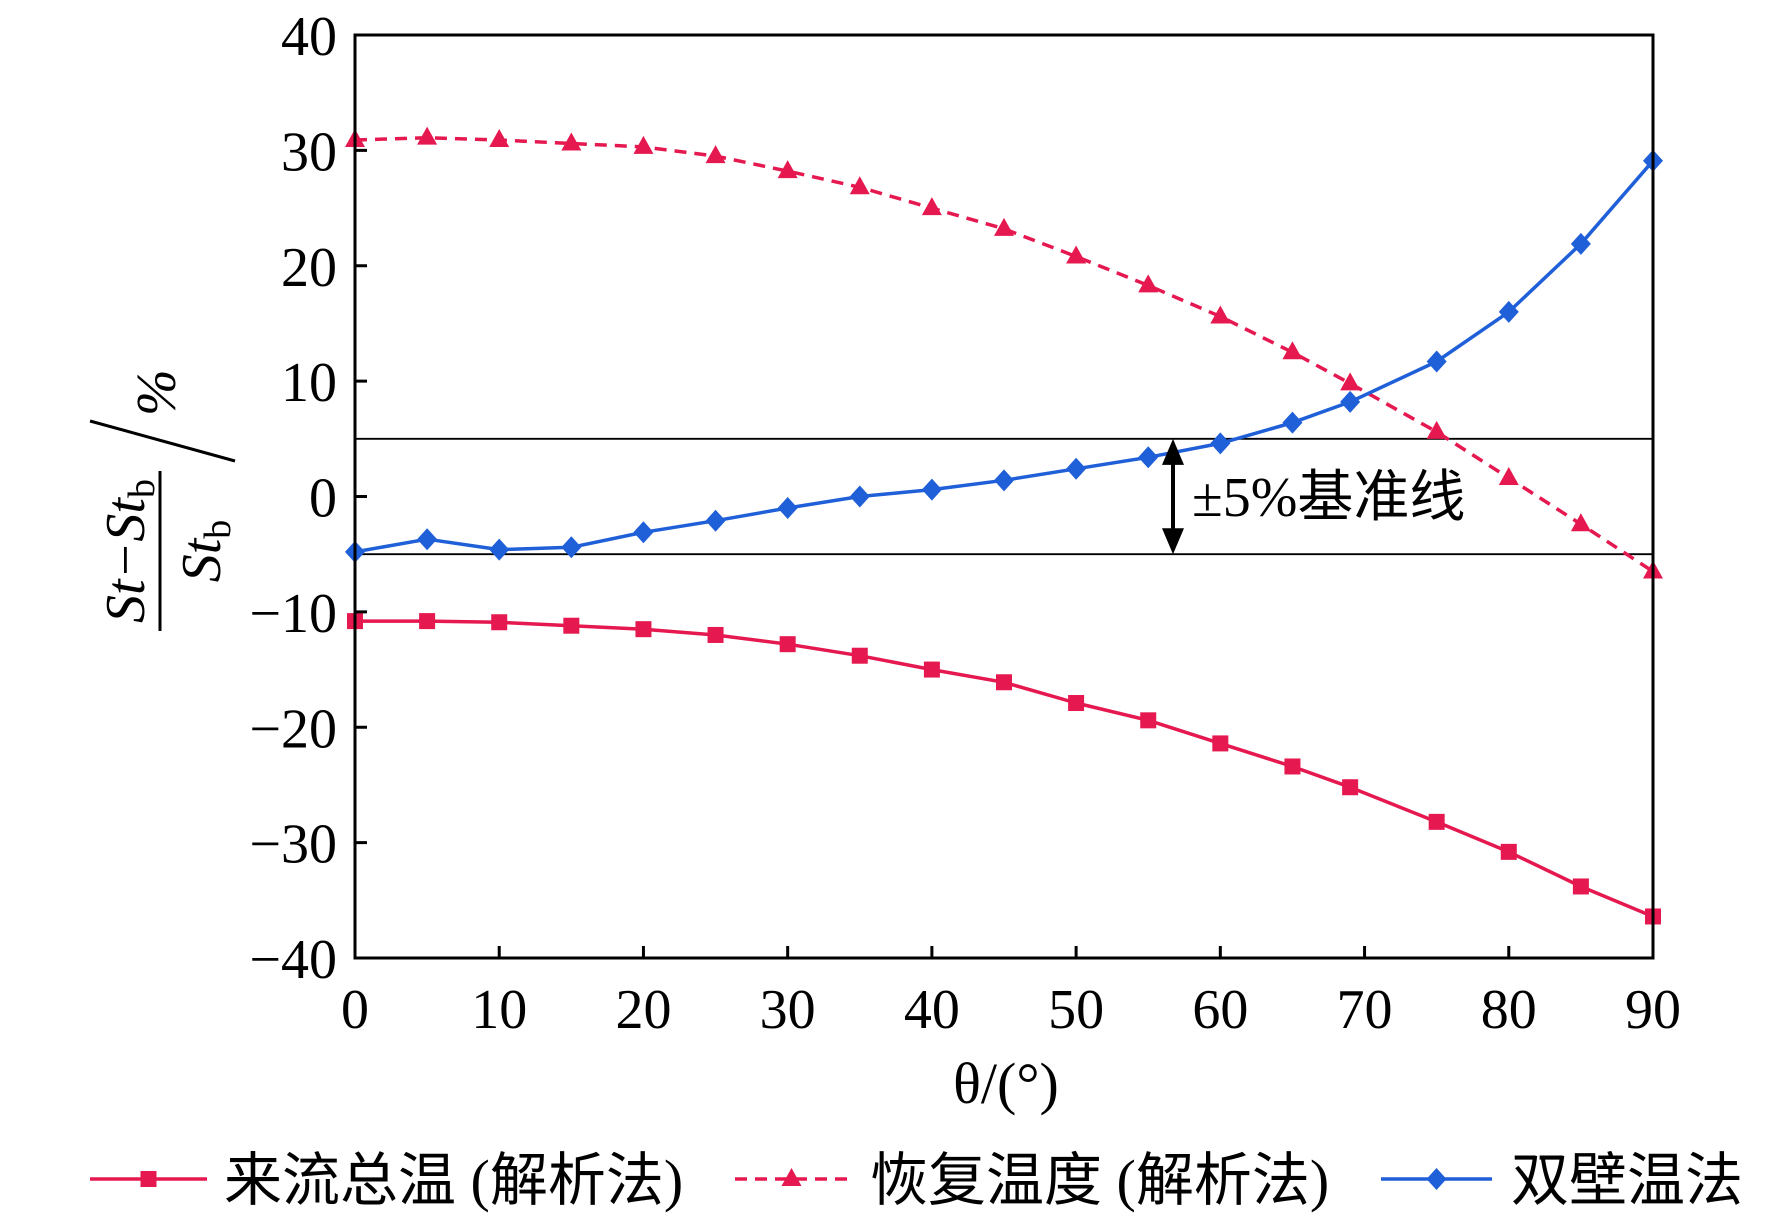 The width and height of the screenshot is (1772, 1224). Describe the element at coordinates (157, 392) in the screenshot. I see `y-title-unit: %` at that location.